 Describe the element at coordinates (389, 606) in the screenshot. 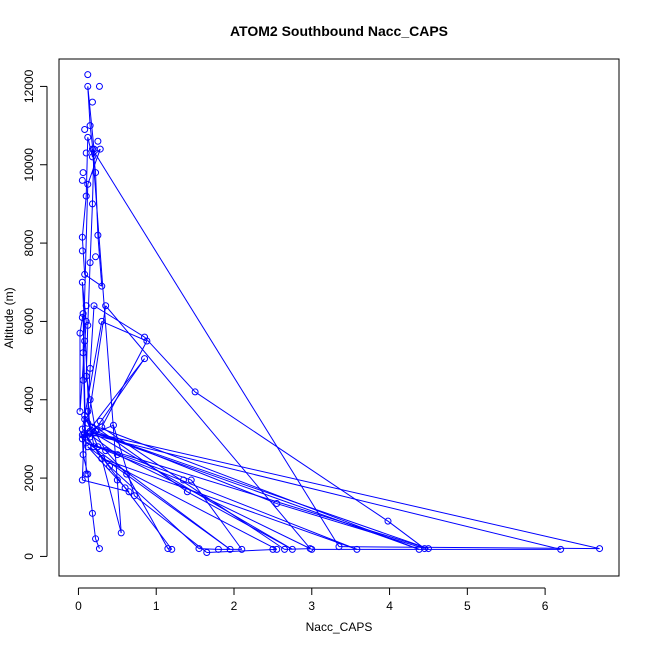

I see `x-tick-label: 4` at that location.